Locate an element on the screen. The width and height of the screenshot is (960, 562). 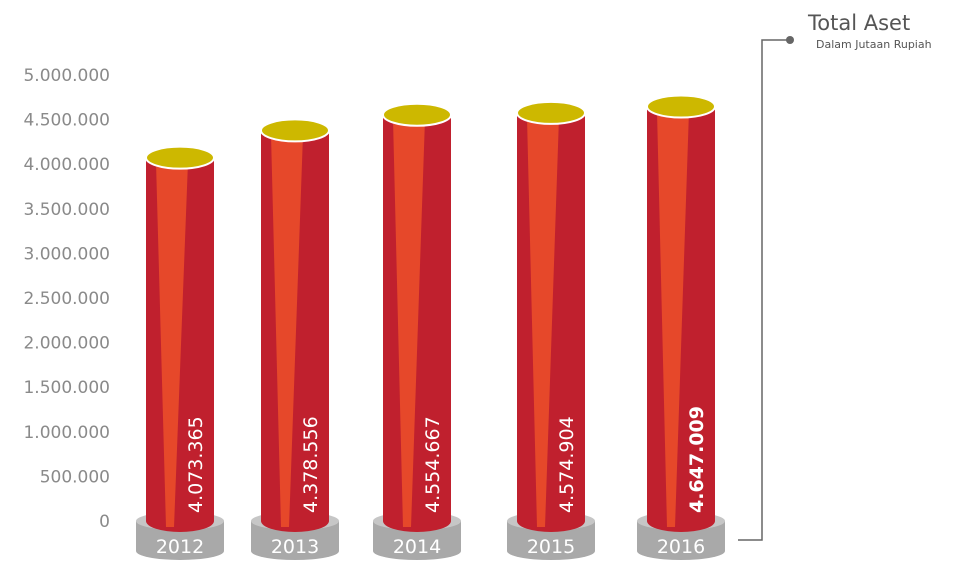
x-tick-label: 2015 is located at coordinates (551, 547).